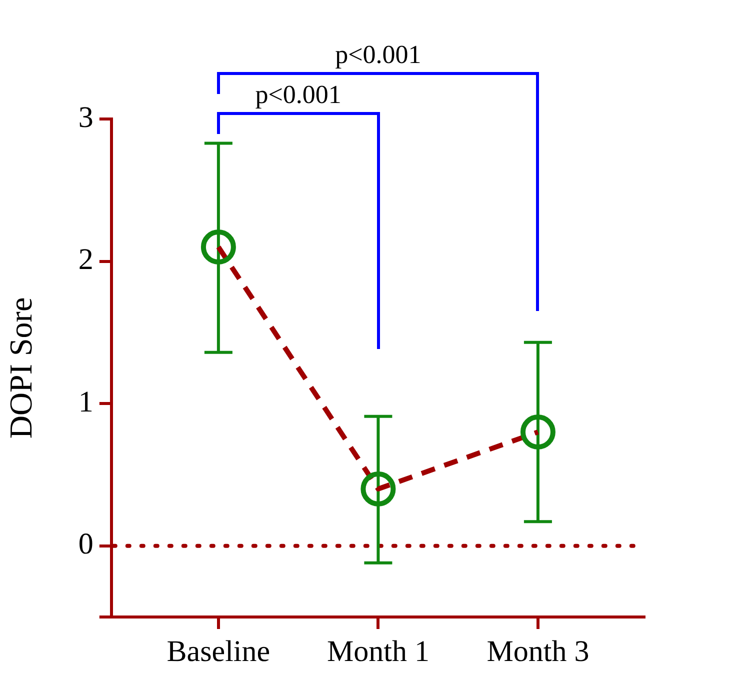 The image size is (750, 687). I want to click on y-tick-label: 0, so click(86, 544).